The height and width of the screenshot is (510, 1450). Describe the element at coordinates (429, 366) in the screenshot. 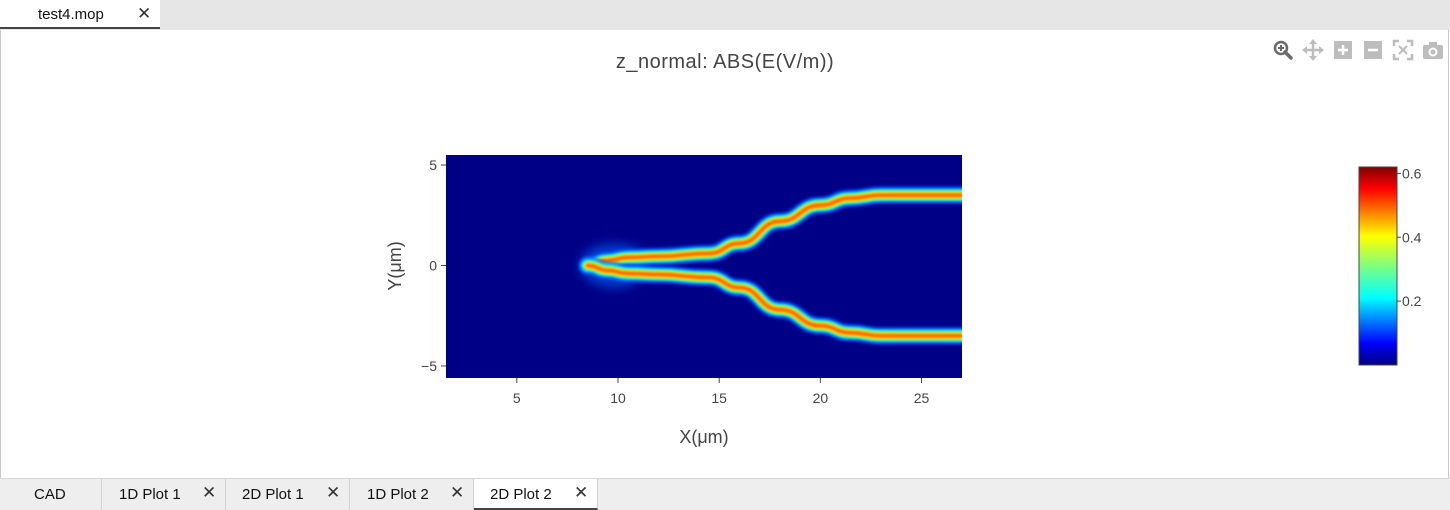

I see `y-tick-label: −5` at that location.